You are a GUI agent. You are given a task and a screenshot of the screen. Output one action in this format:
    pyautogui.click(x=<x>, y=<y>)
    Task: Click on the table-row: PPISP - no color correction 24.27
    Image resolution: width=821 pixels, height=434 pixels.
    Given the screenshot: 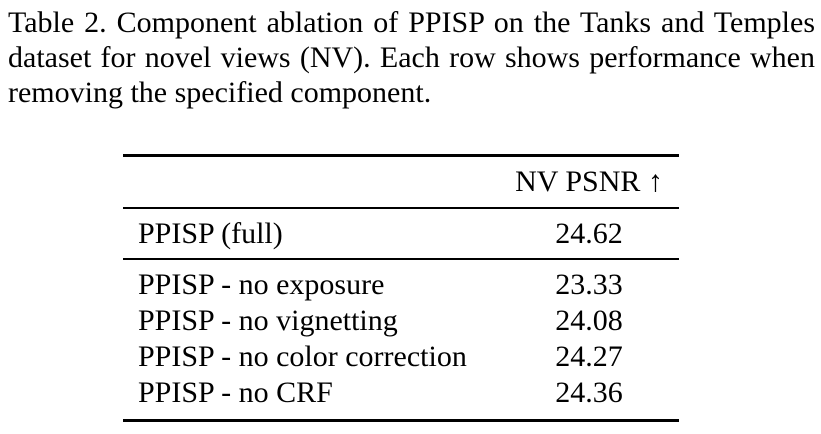 What is the action you would take?
    pyautogui.click(x=401, y=357)
    